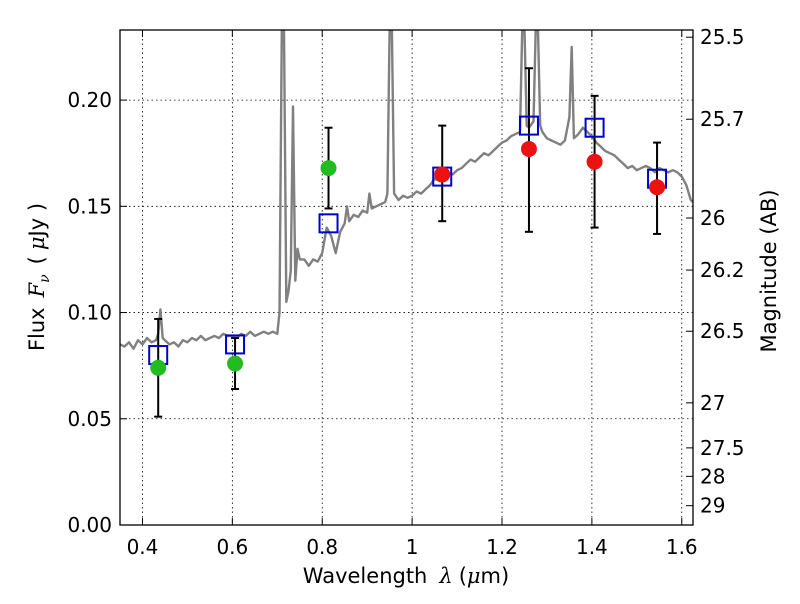 Image resolution: width=800 pixels, height=604 pixels. Describe the element at coordinates (722, 331) in the screenshot. I see `right-tick-label: 26.5` at that location.